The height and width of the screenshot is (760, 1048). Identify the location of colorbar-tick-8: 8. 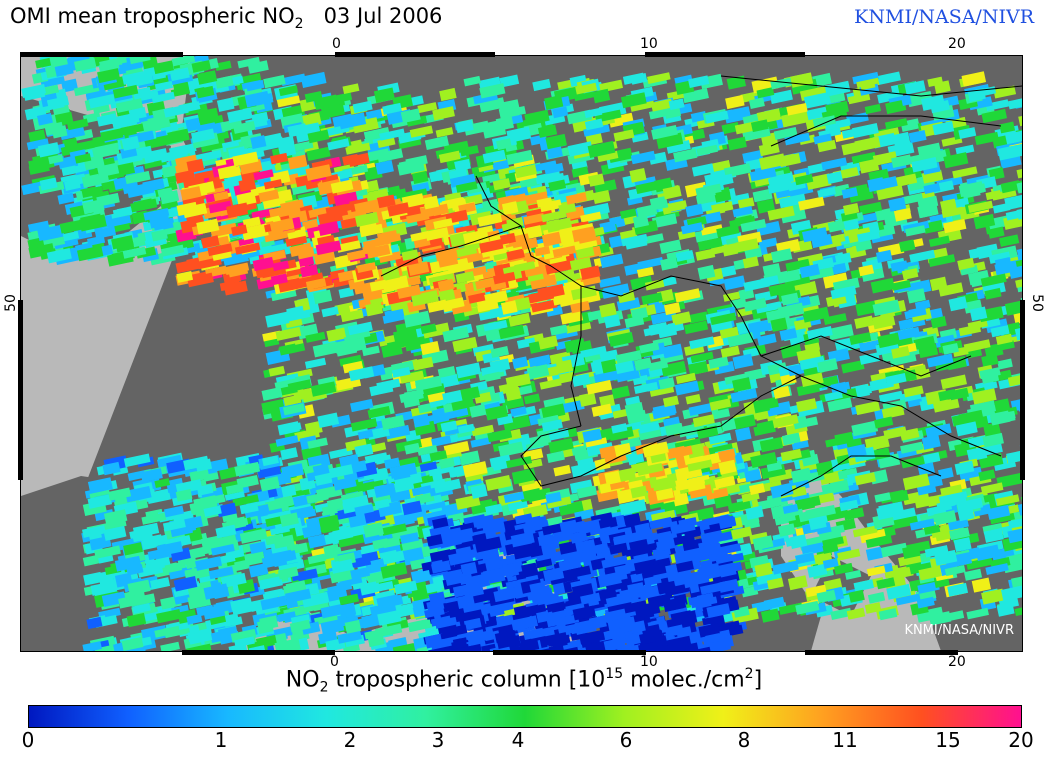
(744, 740).